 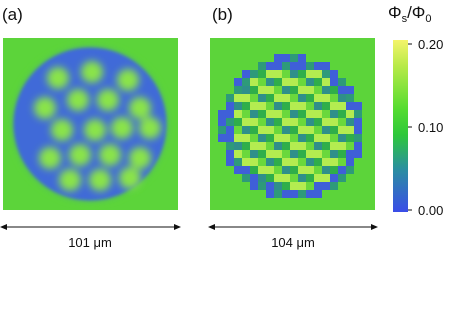 What do you see at coordinates (430, 210) in the screenshot?
I see `colorbar-tick-label: 0.00` at bounding box center [430, 210].